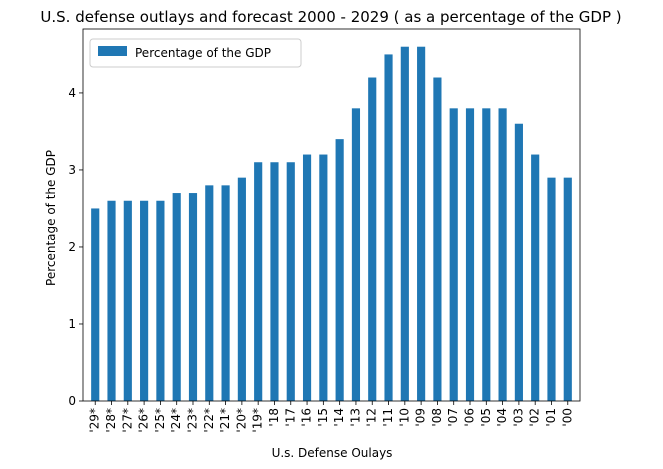  What do you see at coordinates (209, 420) in the screenshot?
I see `x-tick-label: '22*` at bounding box center [209, 420].